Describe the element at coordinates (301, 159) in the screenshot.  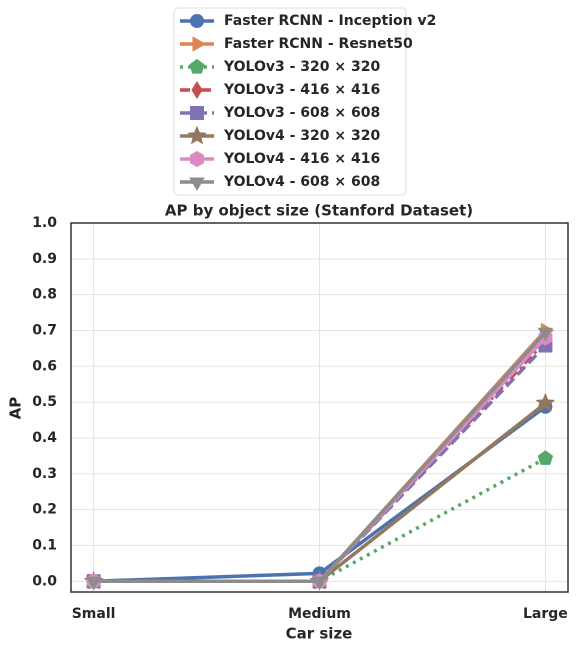
I see `legend-label: YOLOv4 - 416 × 416` at that location.